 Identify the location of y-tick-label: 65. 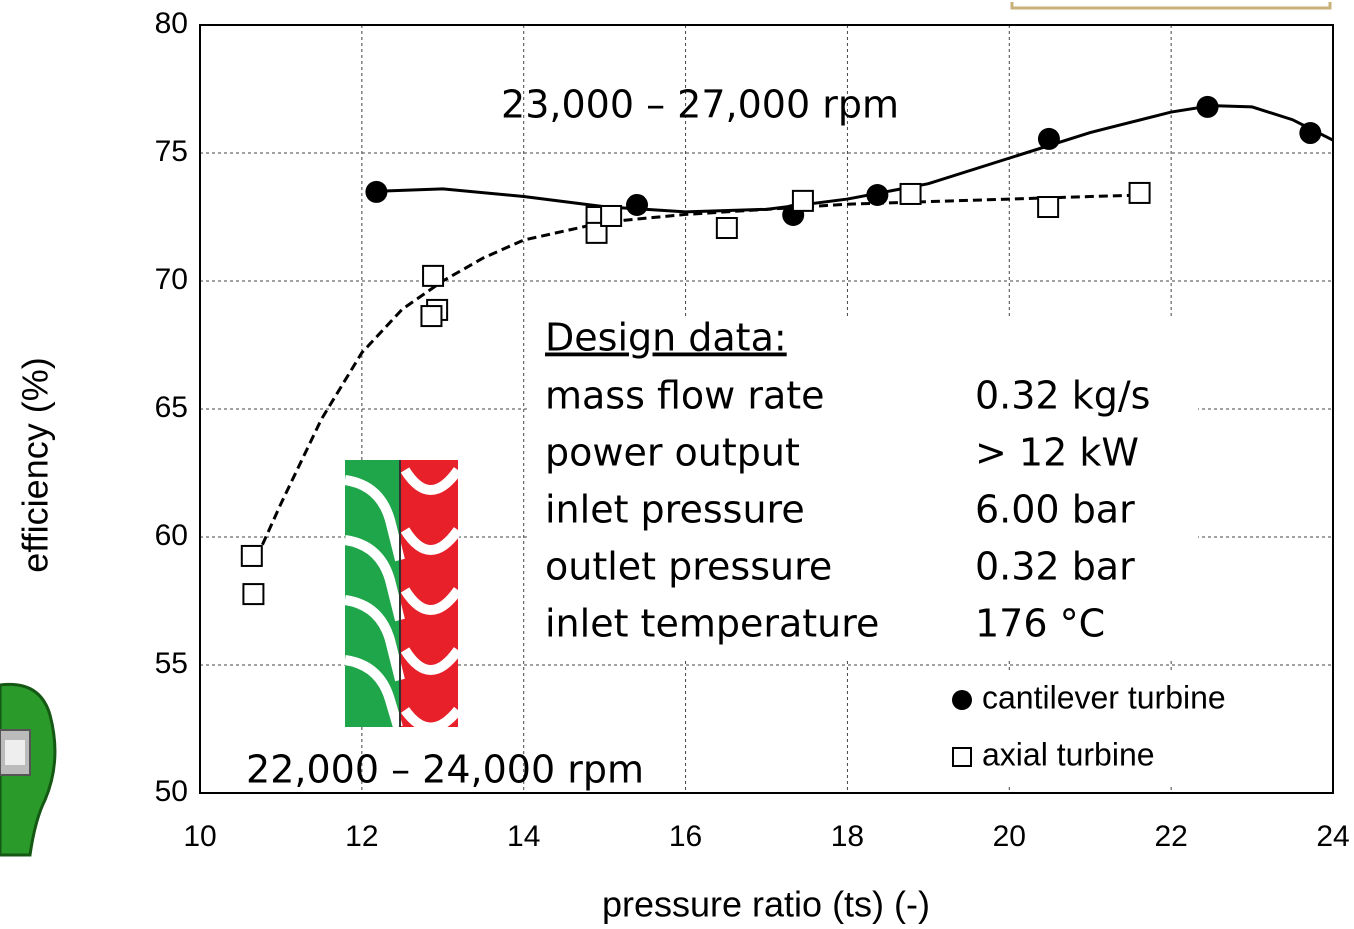
(171, 407).